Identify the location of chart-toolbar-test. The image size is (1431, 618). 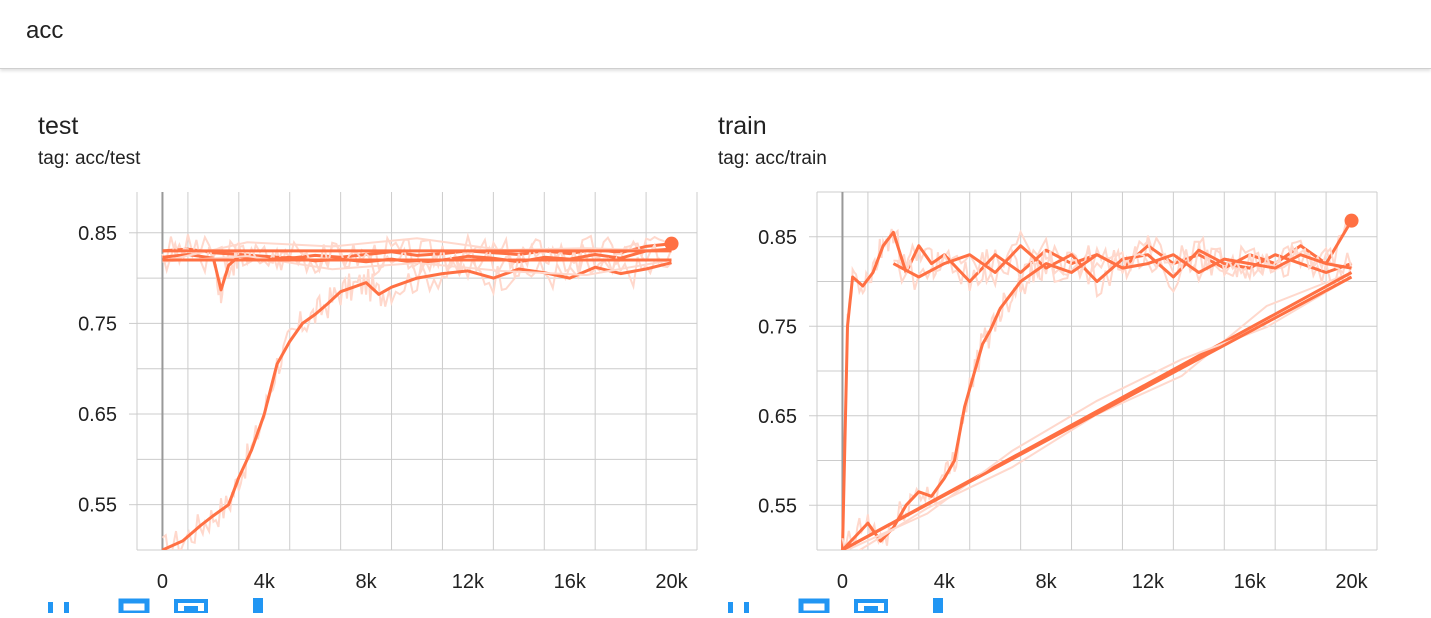
(158, 607).